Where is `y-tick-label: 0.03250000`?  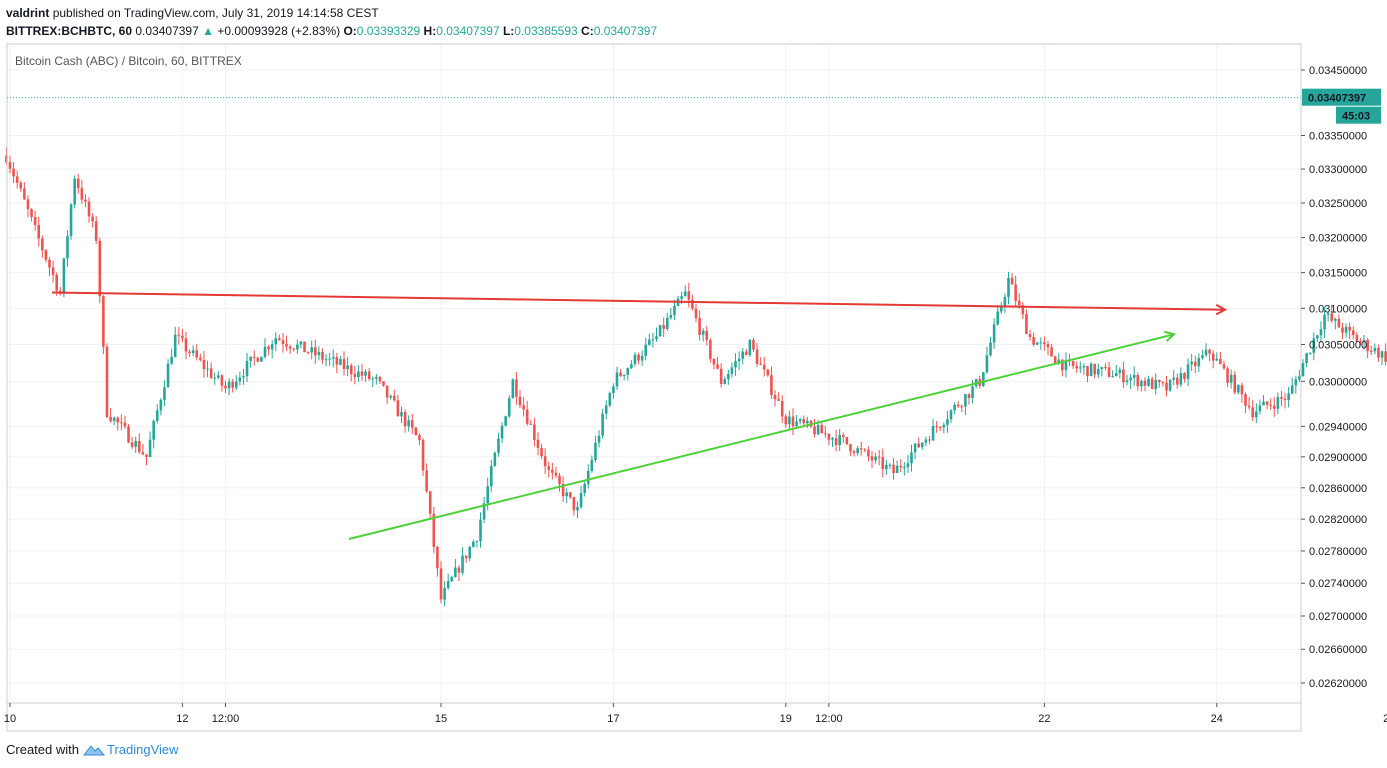
y-tick-label: 0.03250000 is located at coordinates (1338, 204).